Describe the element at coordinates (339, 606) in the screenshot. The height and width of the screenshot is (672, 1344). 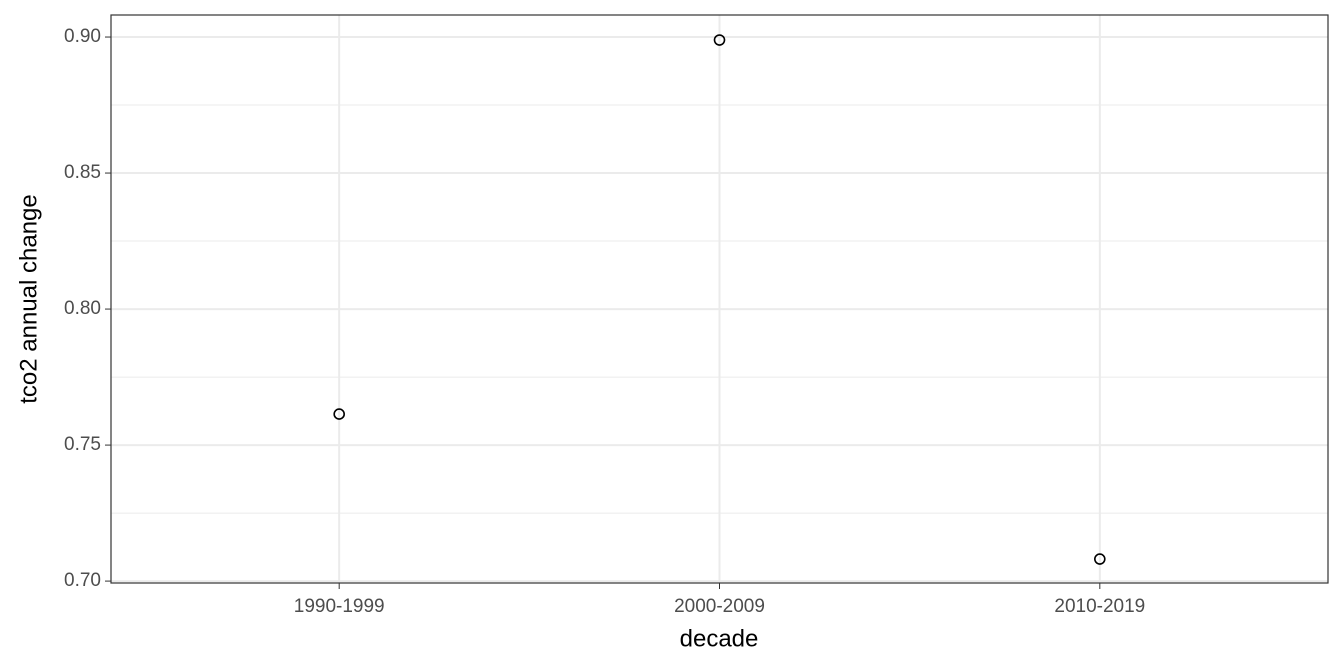
I see `x-tick-label: 1990-1999` at that location.